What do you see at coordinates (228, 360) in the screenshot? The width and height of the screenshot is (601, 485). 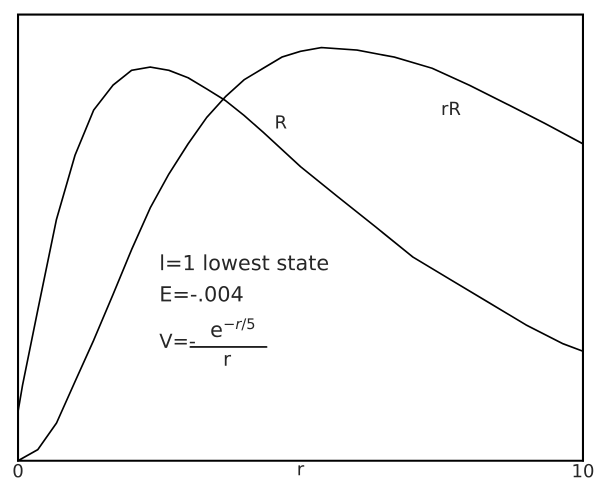 I see `annotation: r` at bounding box center [228, 360].